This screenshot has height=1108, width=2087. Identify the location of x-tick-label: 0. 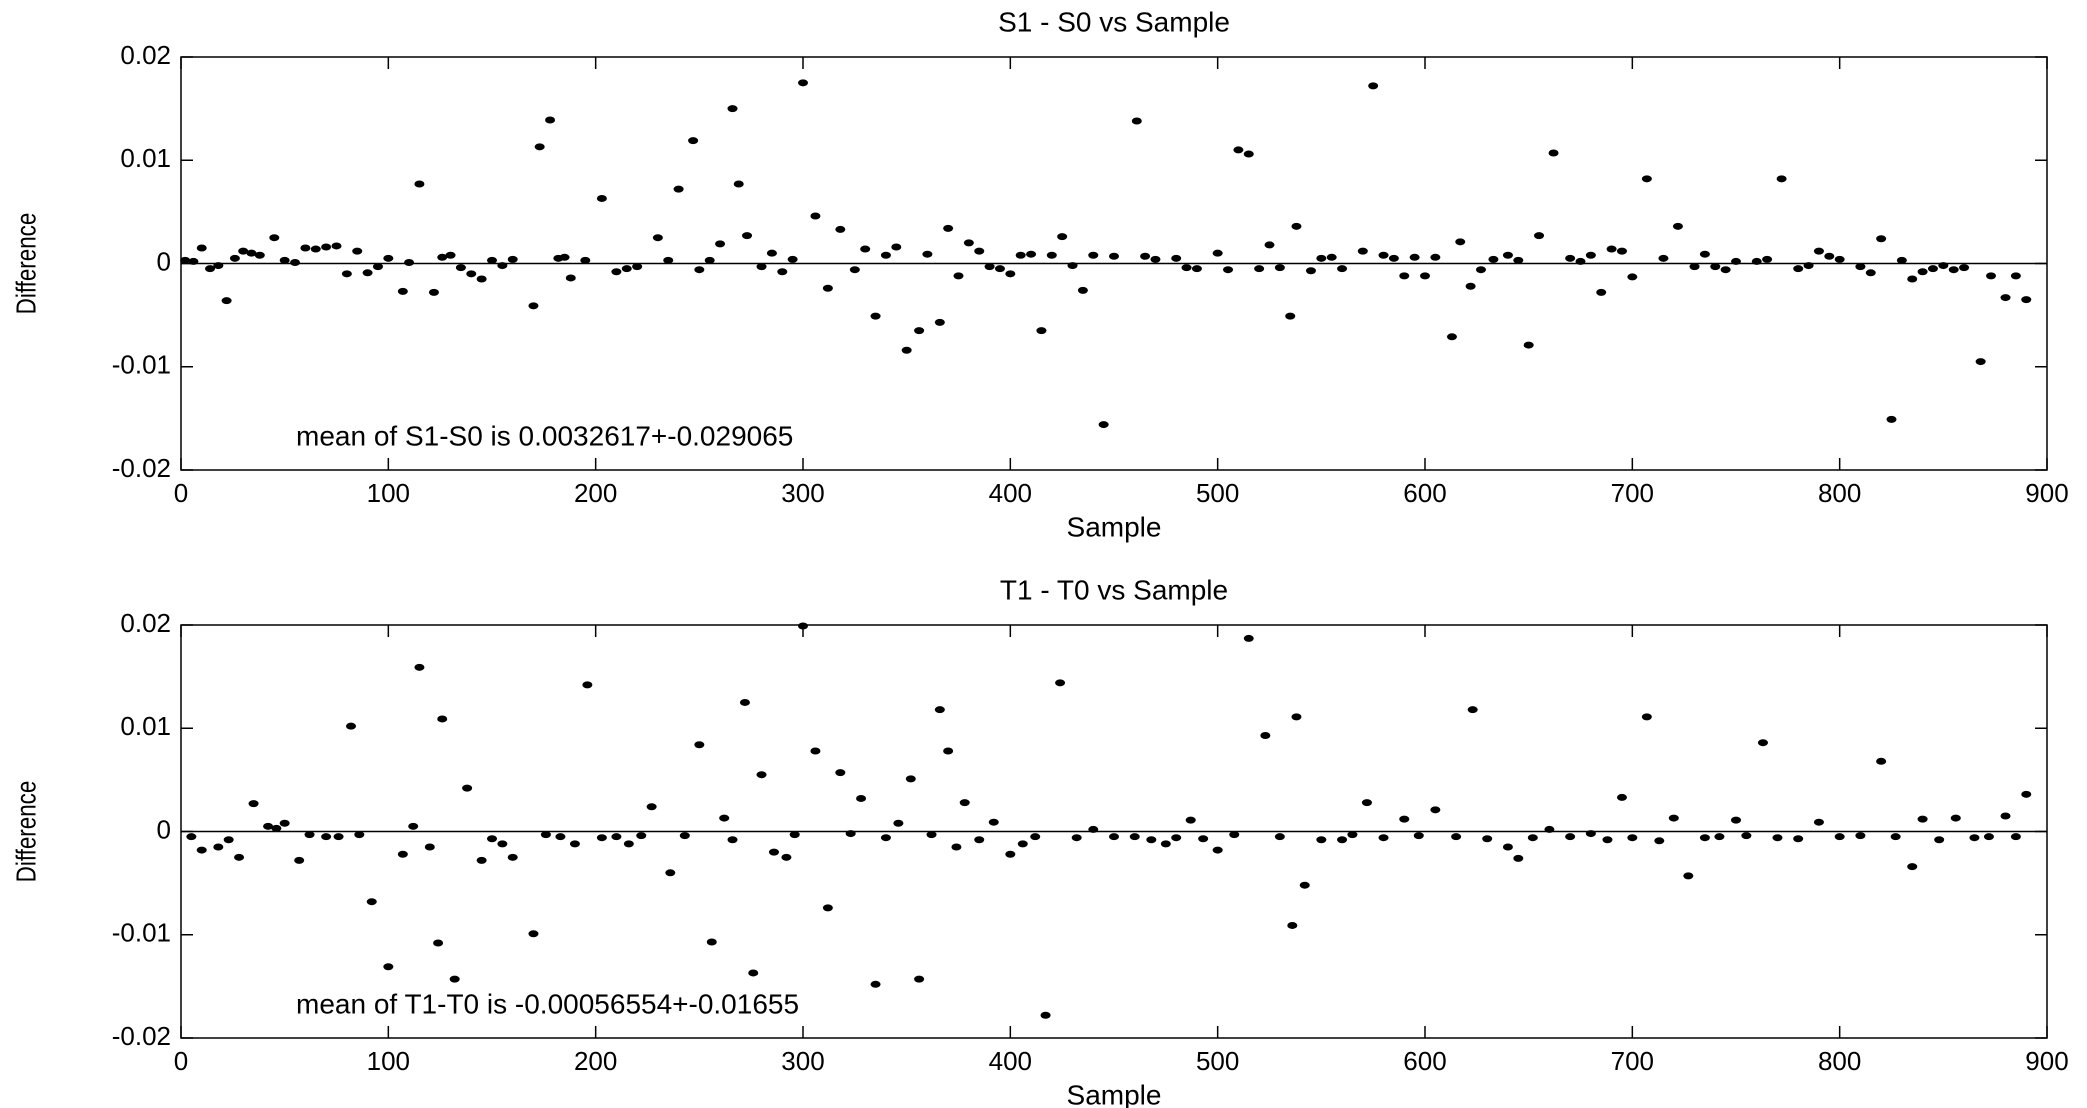
(181, 493).